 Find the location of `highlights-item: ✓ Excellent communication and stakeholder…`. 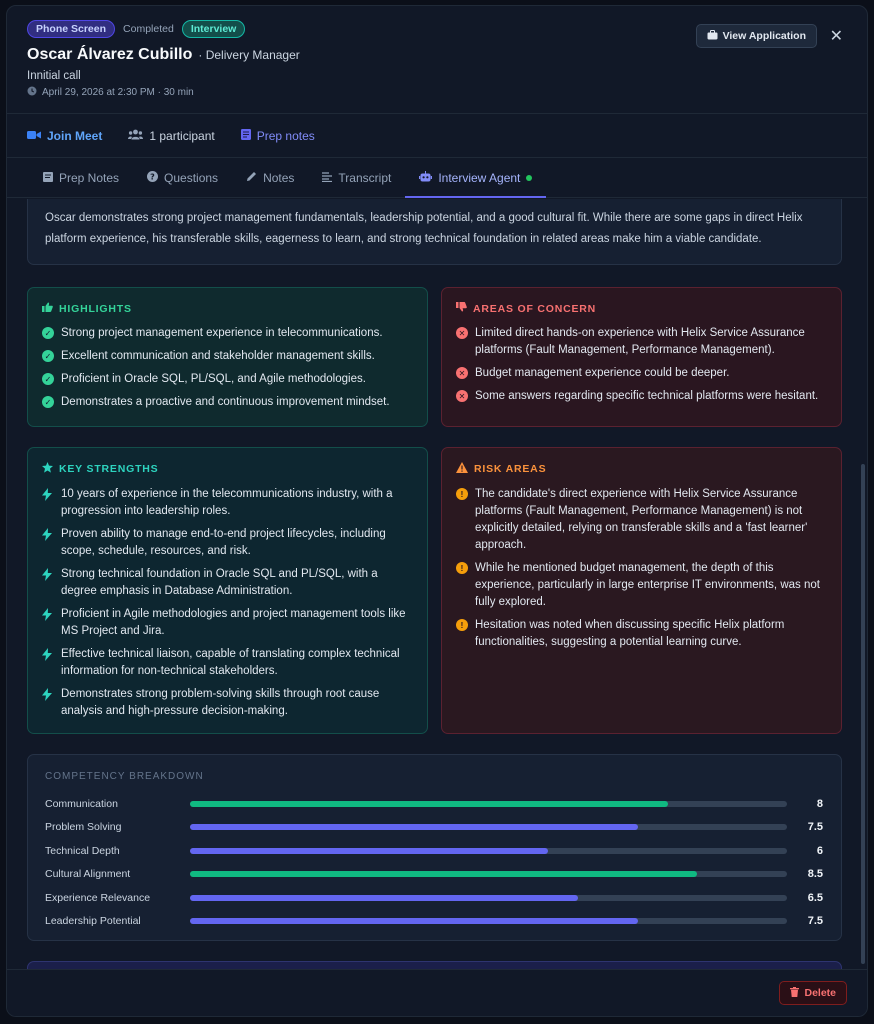

highlights-item: ✓ Excellent communication and stakeholder… is located at coordinates (227, 356).